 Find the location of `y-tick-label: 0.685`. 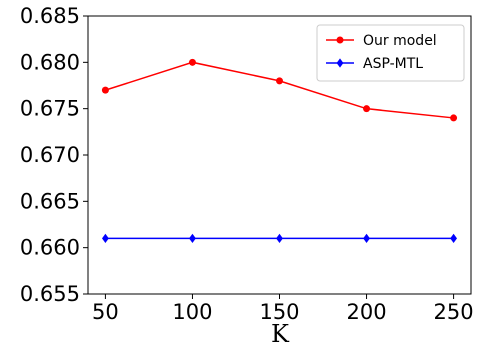

y-tick-label: 0.685 is located at coordinates (50, 16).